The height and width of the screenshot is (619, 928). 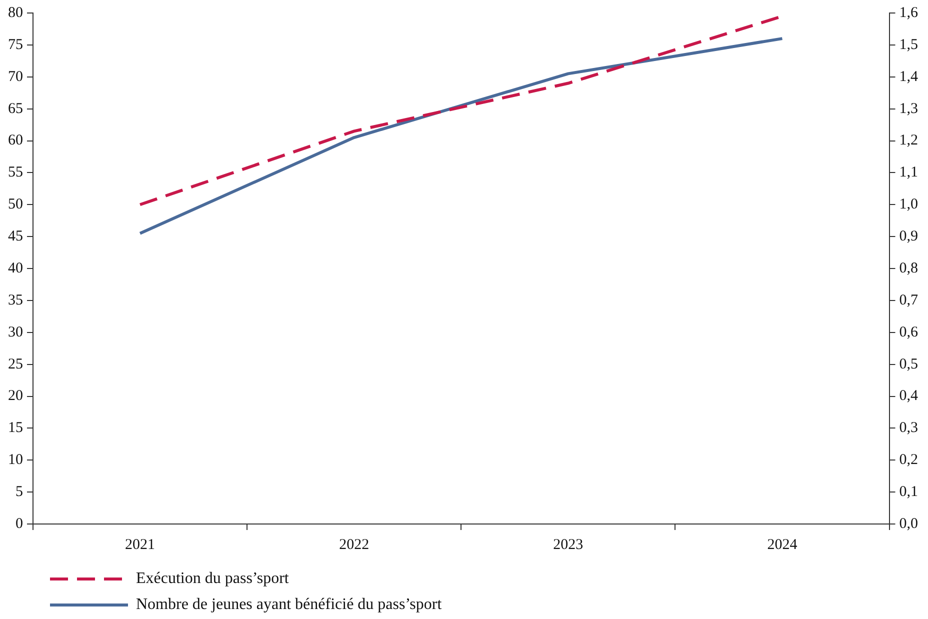 What do you see at coordinates (908, 172) in the screenshot?
I see `y2-tick-label: 1,1` at bounding box center [908, 172].